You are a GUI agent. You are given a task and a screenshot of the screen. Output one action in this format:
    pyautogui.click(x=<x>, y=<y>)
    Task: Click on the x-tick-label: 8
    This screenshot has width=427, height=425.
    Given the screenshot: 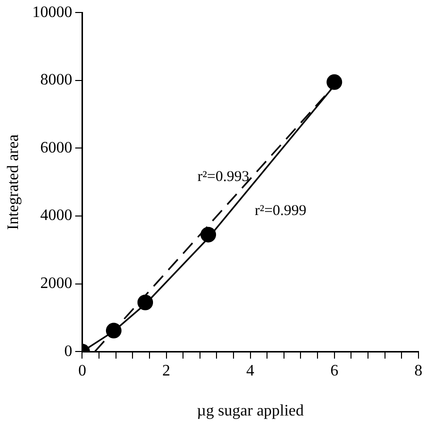 What is the action you would take?
    pyautogui.click(x=418, y=371)
    